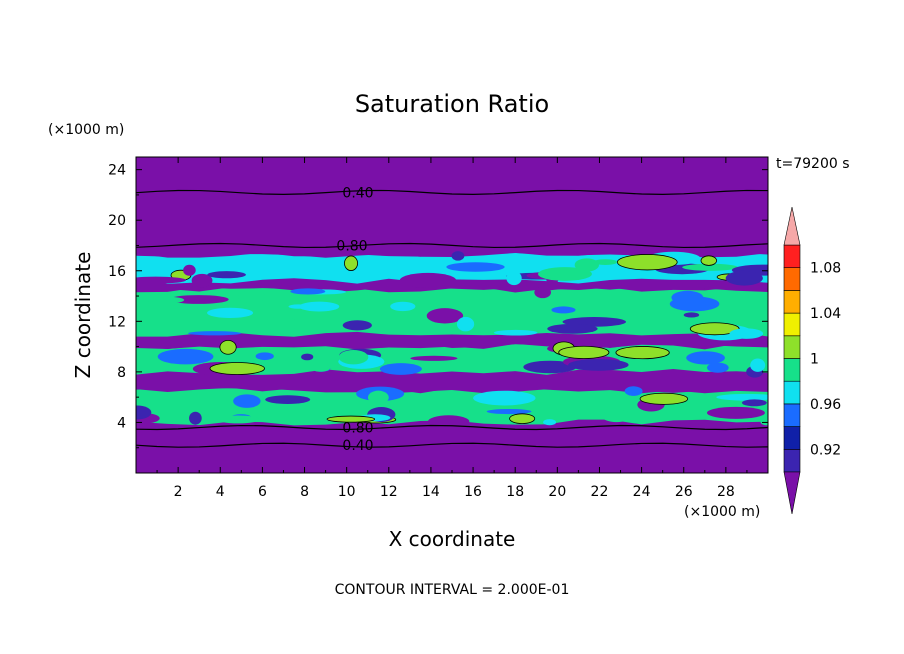 This screenshot has width=904, height=654. What do you see at coordinates (825, 405) in the screenshot?
I see `colorbar-label: 0.96` at bounding box center [825, 405].